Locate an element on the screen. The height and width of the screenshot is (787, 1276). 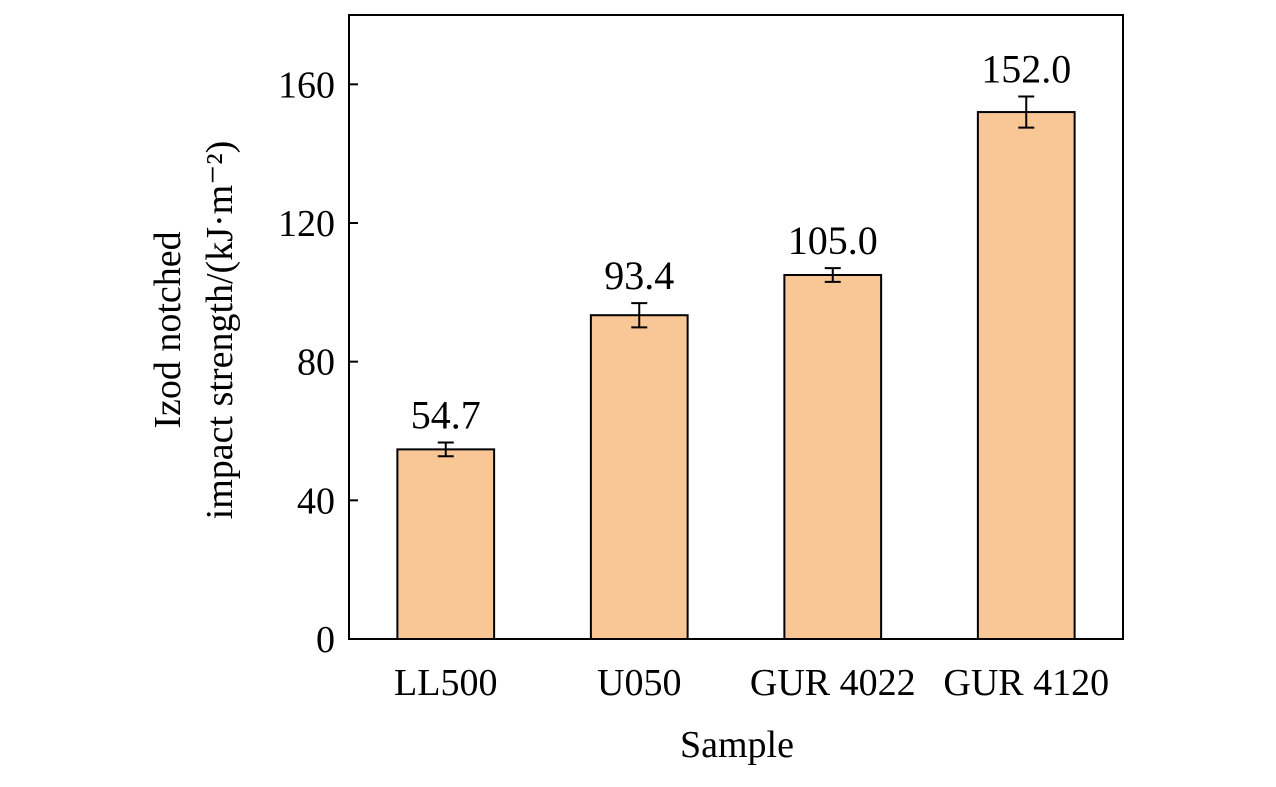
x-tick-label: U050 is located at coordinates (639, 683).